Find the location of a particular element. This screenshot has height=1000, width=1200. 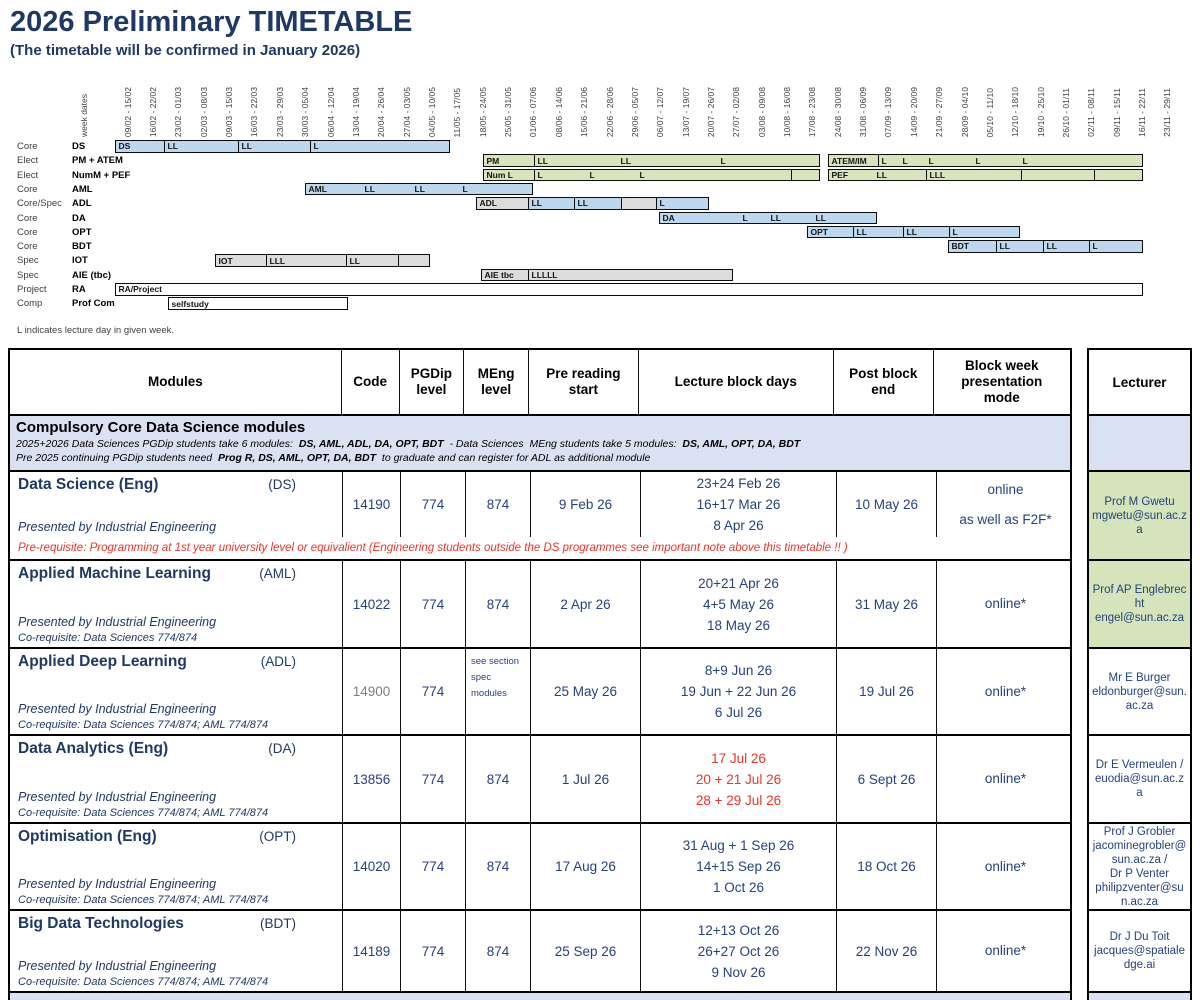

lecture-block-date: 16+17 Mar 26 is located at coordinates (738, 504).